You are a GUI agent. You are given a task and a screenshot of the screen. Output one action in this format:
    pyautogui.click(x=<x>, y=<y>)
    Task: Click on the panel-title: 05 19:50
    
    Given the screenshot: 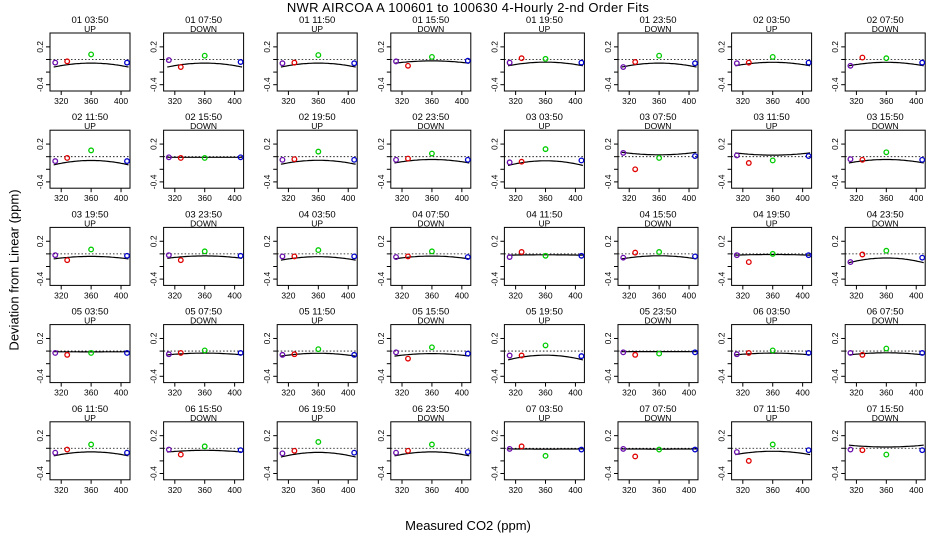 What is the action you would take?
    pyautogui.click(x=544, y=312)
    